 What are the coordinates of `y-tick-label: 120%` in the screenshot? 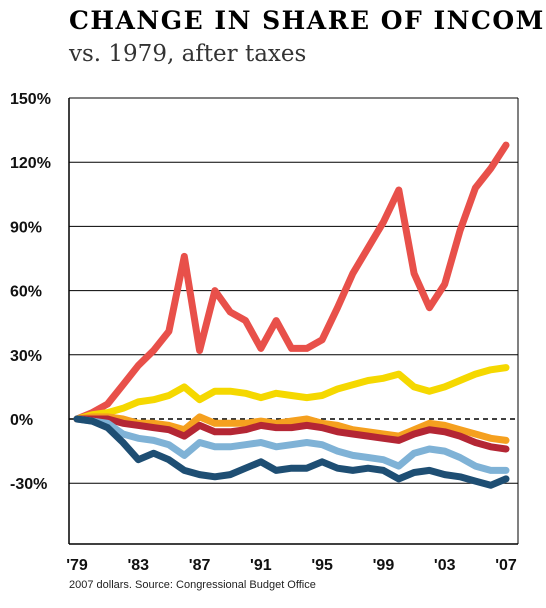 It's located at (30, 163).